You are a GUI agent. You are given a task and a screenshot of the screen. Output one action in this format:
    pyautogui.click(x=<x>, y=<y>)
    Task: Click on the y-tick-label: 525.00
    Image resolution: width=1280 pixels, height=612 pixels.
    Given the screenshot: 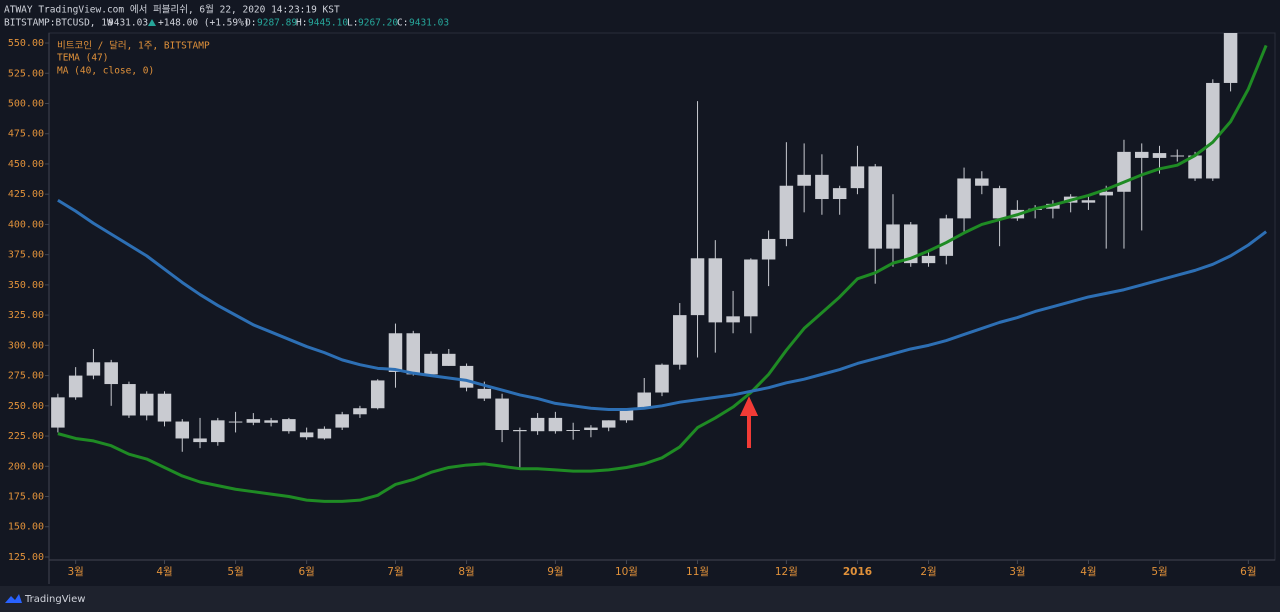 What is the action you would take?
    pyautogui.click(x=26, y=73)
    